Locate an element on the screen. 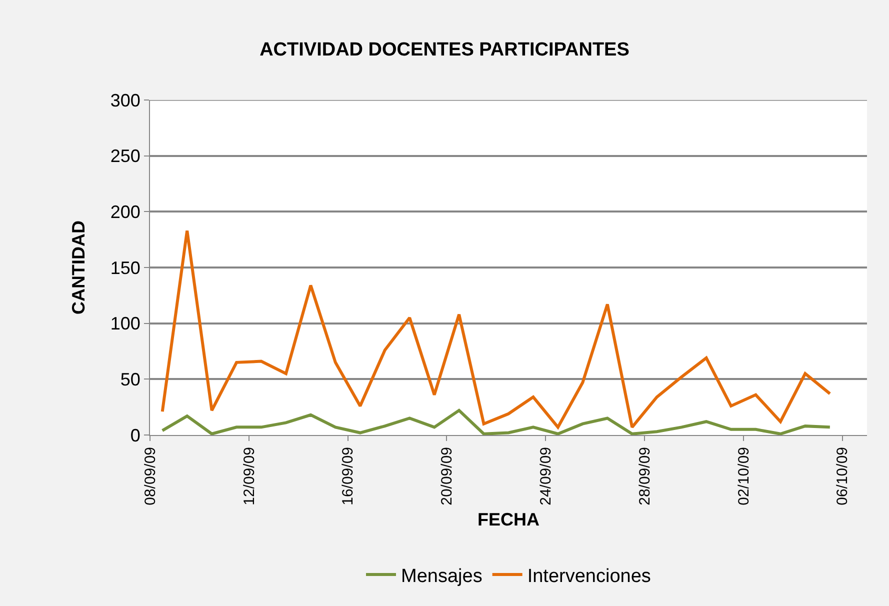 The height and width of the screenshot is (606, 889). y-tick-label: 250 is located at coordinates (125, 156).